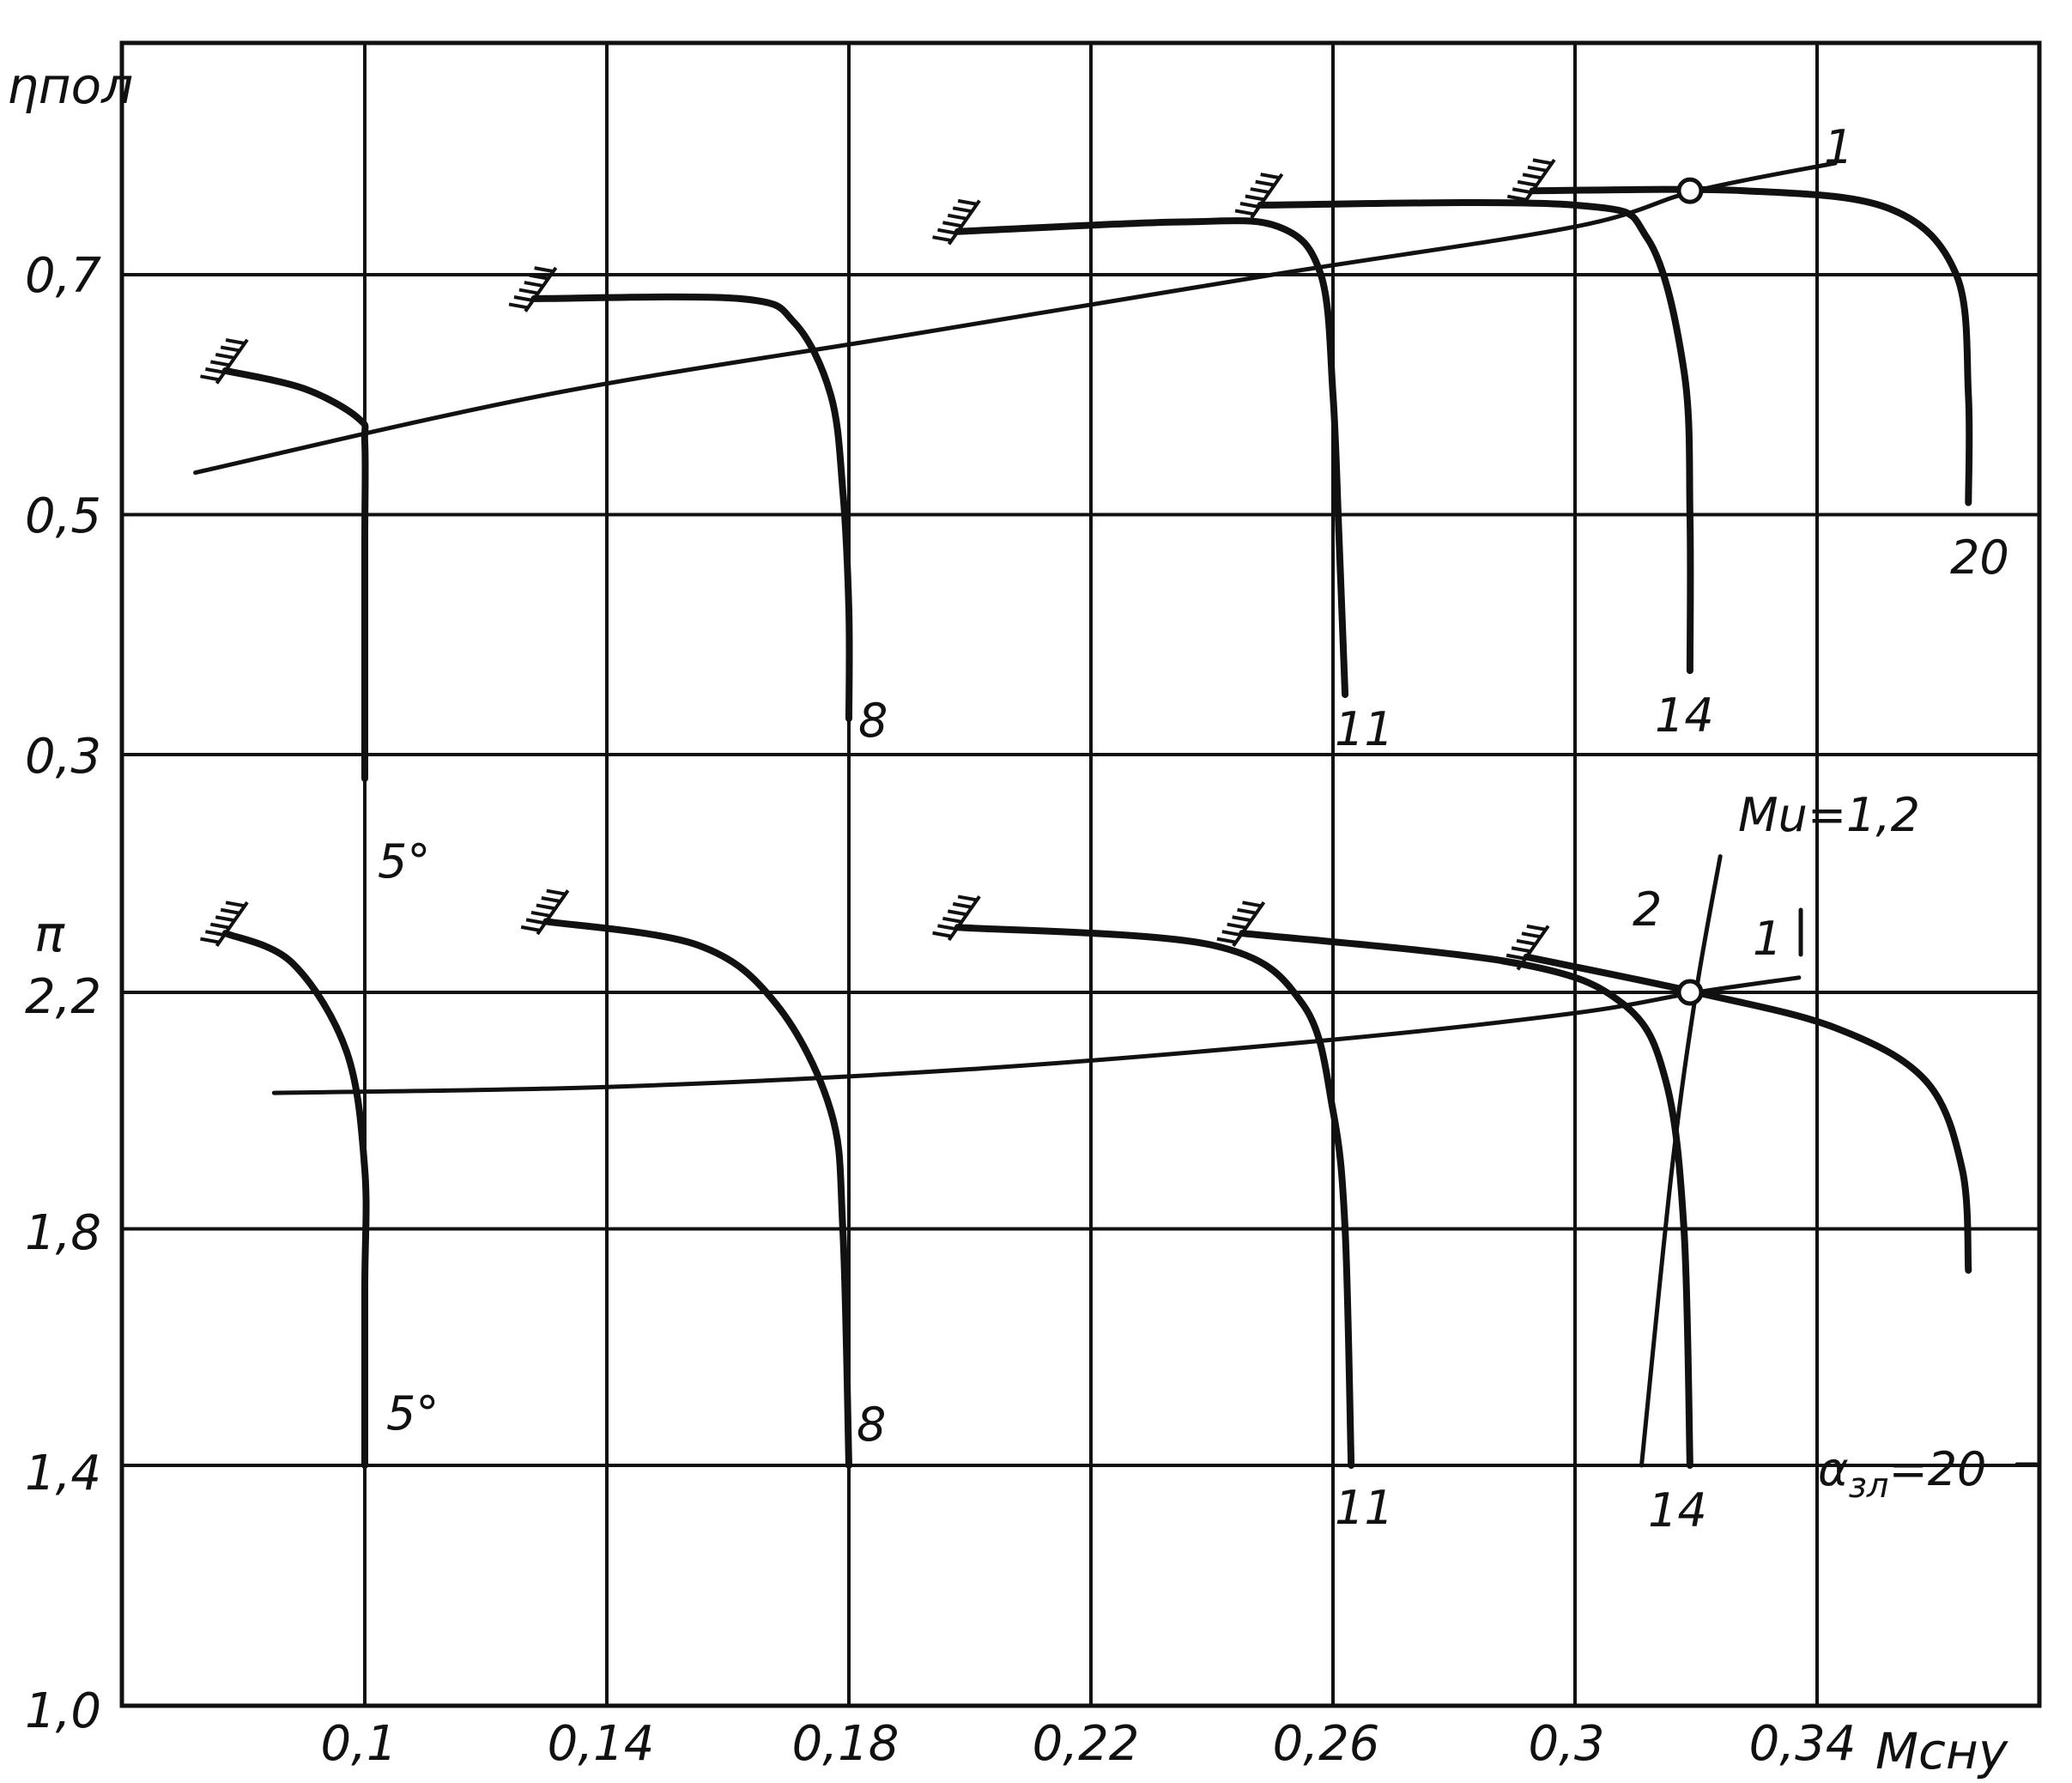 The width and height of the screenshot is (2072, 1783). What do you see at coordinates (63, 1233) in the screenshot?
I see `y-tick-label: 1,8` at bounding box center [63, 1233].